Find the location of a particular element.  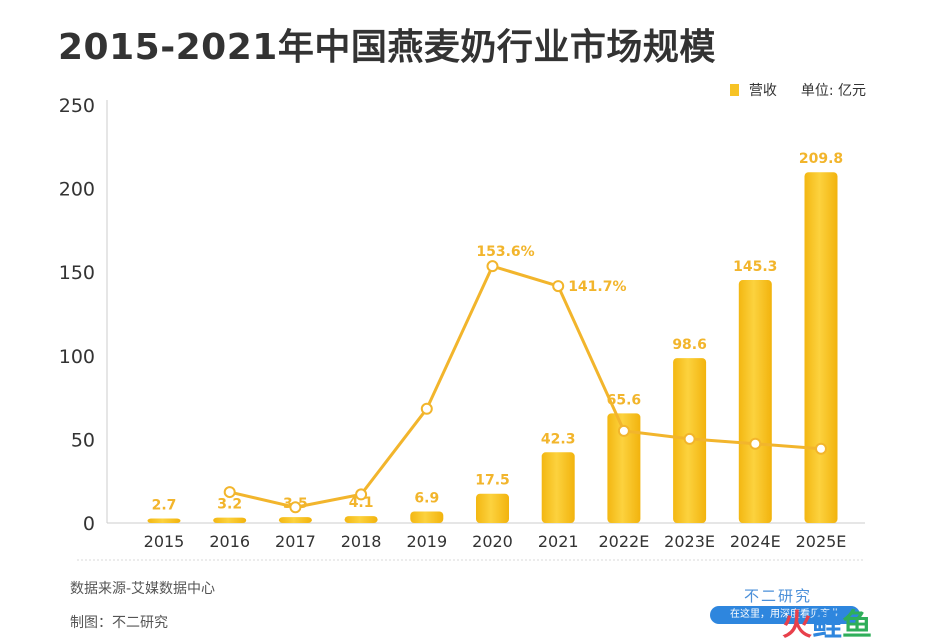

watermark-brand: 不二研究 is located at coordinates (778, 596).